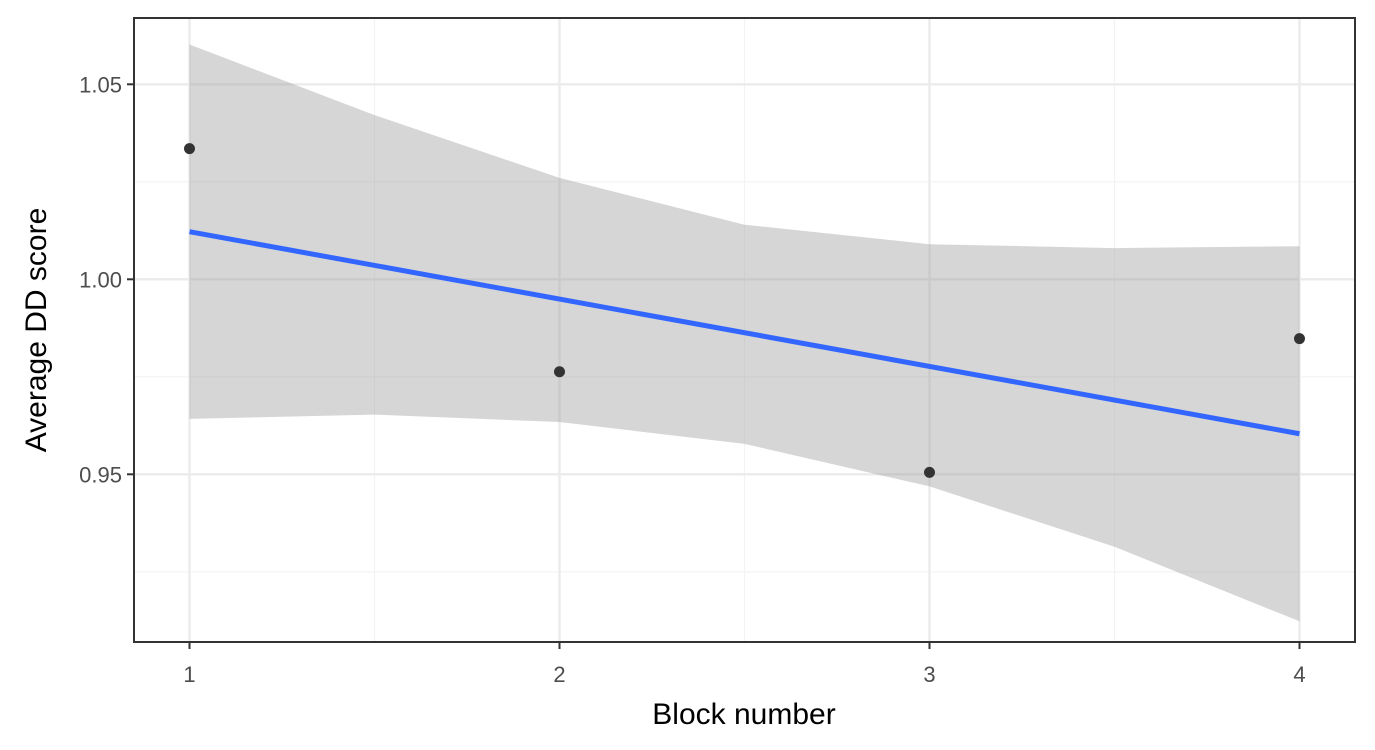  I want to click on y-tick-label: 1.05, so click(100, 84).